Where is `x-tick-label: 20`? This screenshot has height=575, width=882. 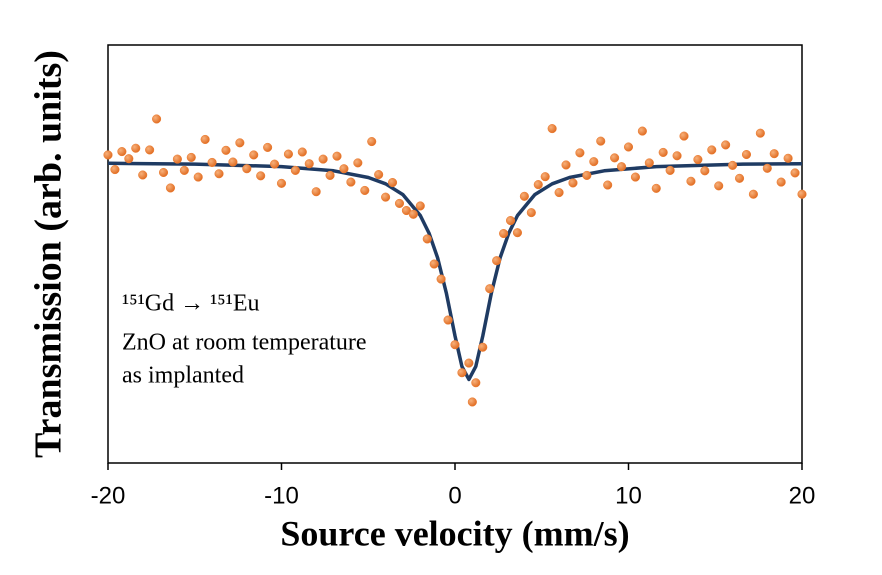 x-tick-label: 20 is located at coordinates (802, 495).